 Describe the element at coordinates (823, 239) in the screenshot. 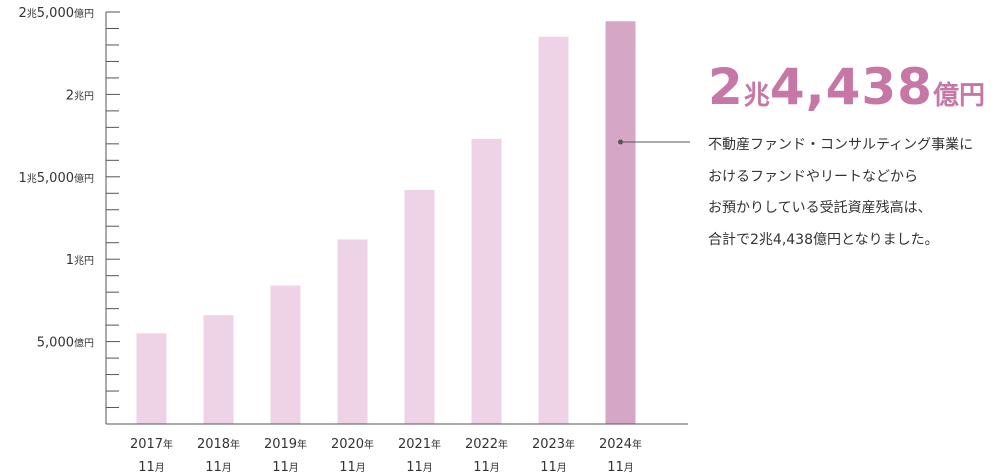

I see `callout-line-4: 合計で2兆4,438億円となりました。` at that location.